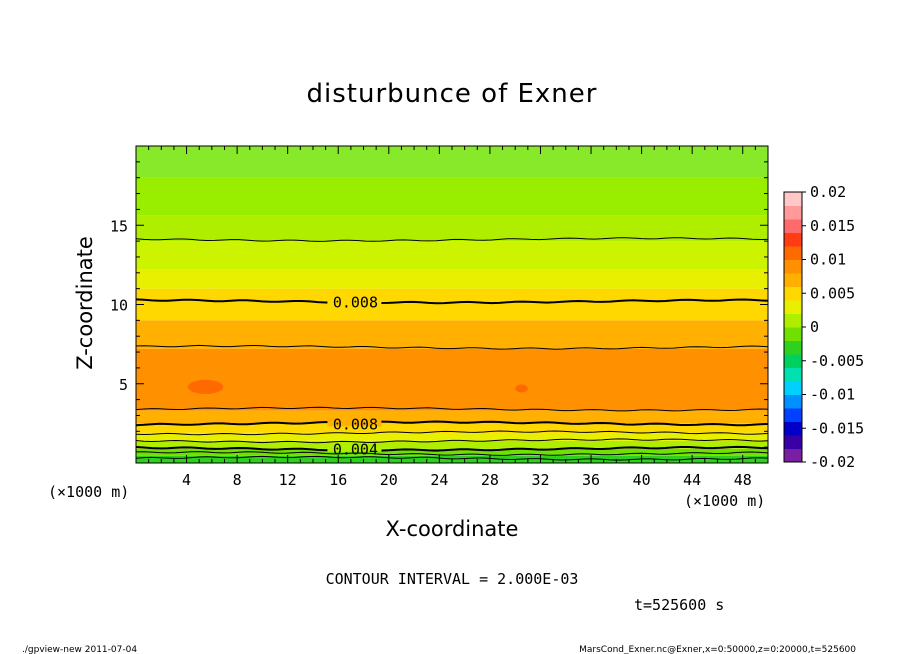  Describe the element at coordinates (724, 501) in the screenshot. I see `x-unit-right: (×1000 m)` at that location.